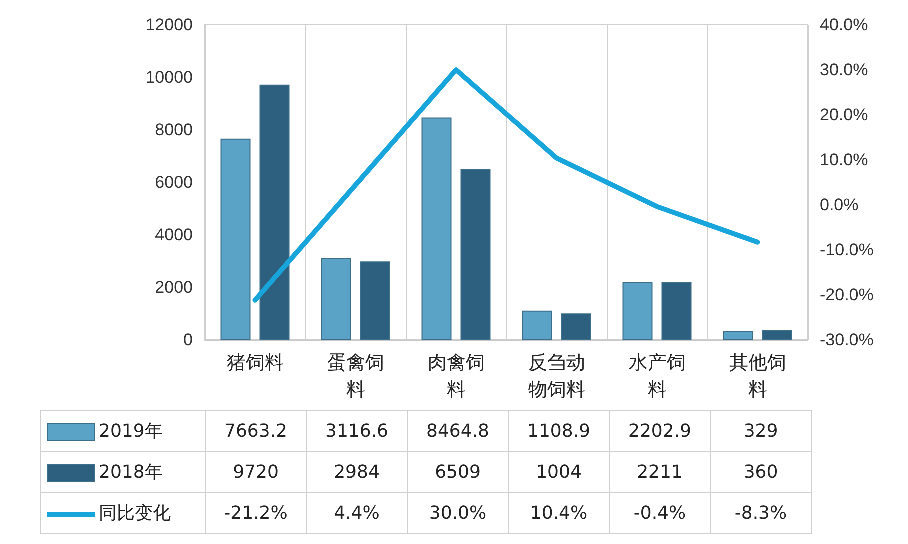  What do you see at coordinates (188, 340) in the screenshot?
I see `y-tick-label: 0` at bounding box center [188, 340].